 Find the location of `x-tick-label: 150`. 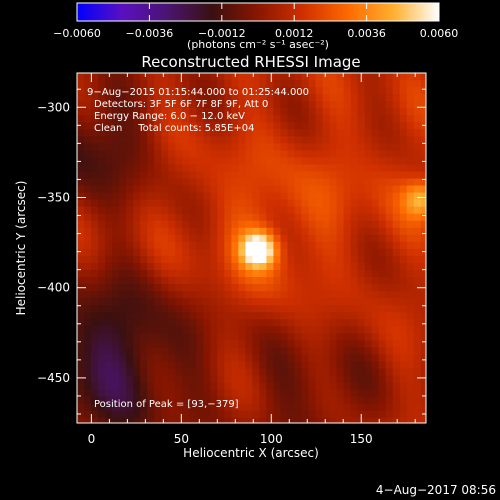

x-tick-label: 150 is located at coordinates (361, 439).